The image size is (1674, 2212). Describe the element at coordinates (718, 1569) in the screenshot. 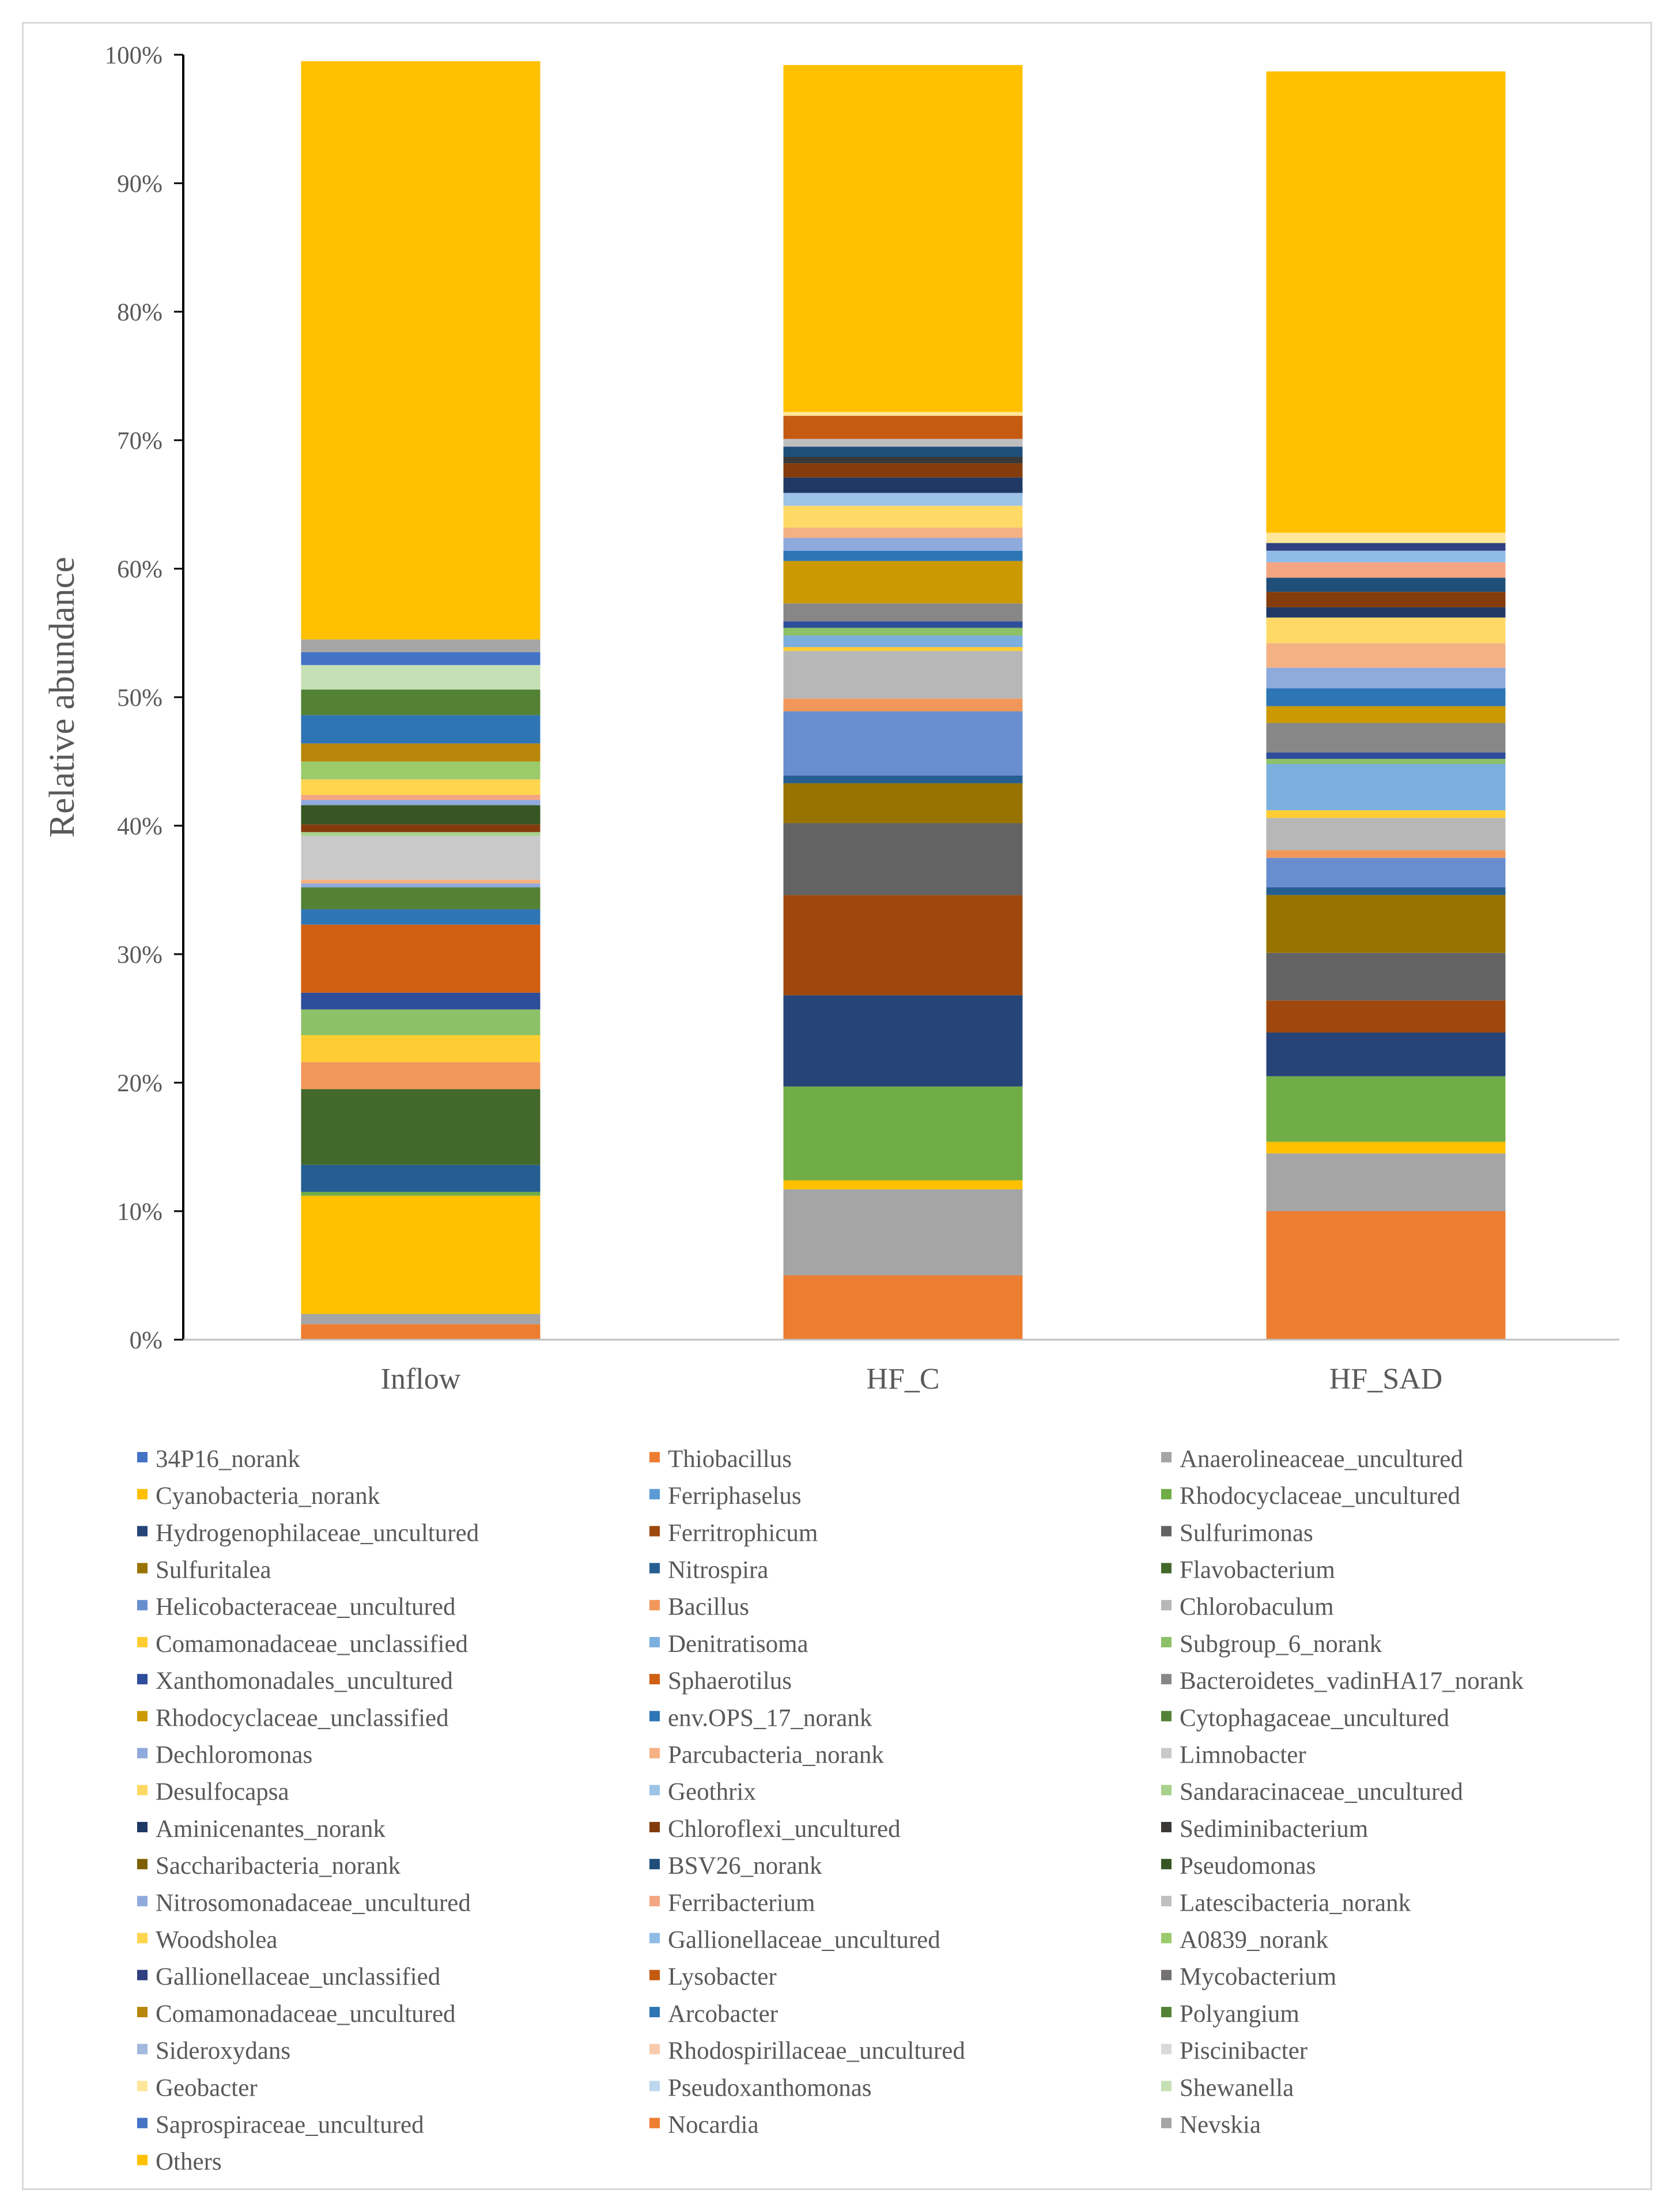

I see `legend-label-nitrospira: Nitrospira` at that location.